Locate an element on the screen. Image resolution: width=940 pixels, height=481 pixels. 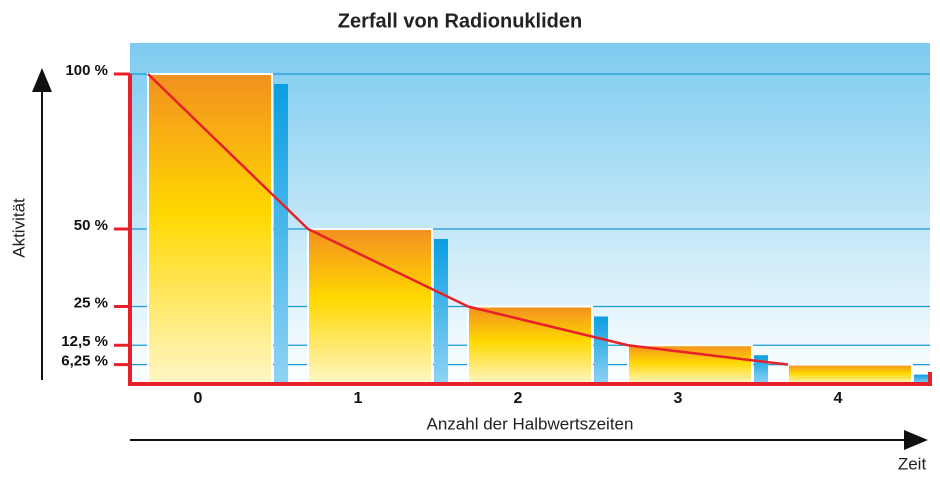
x-tick-label: 1 is located at coordinates (358, 398).